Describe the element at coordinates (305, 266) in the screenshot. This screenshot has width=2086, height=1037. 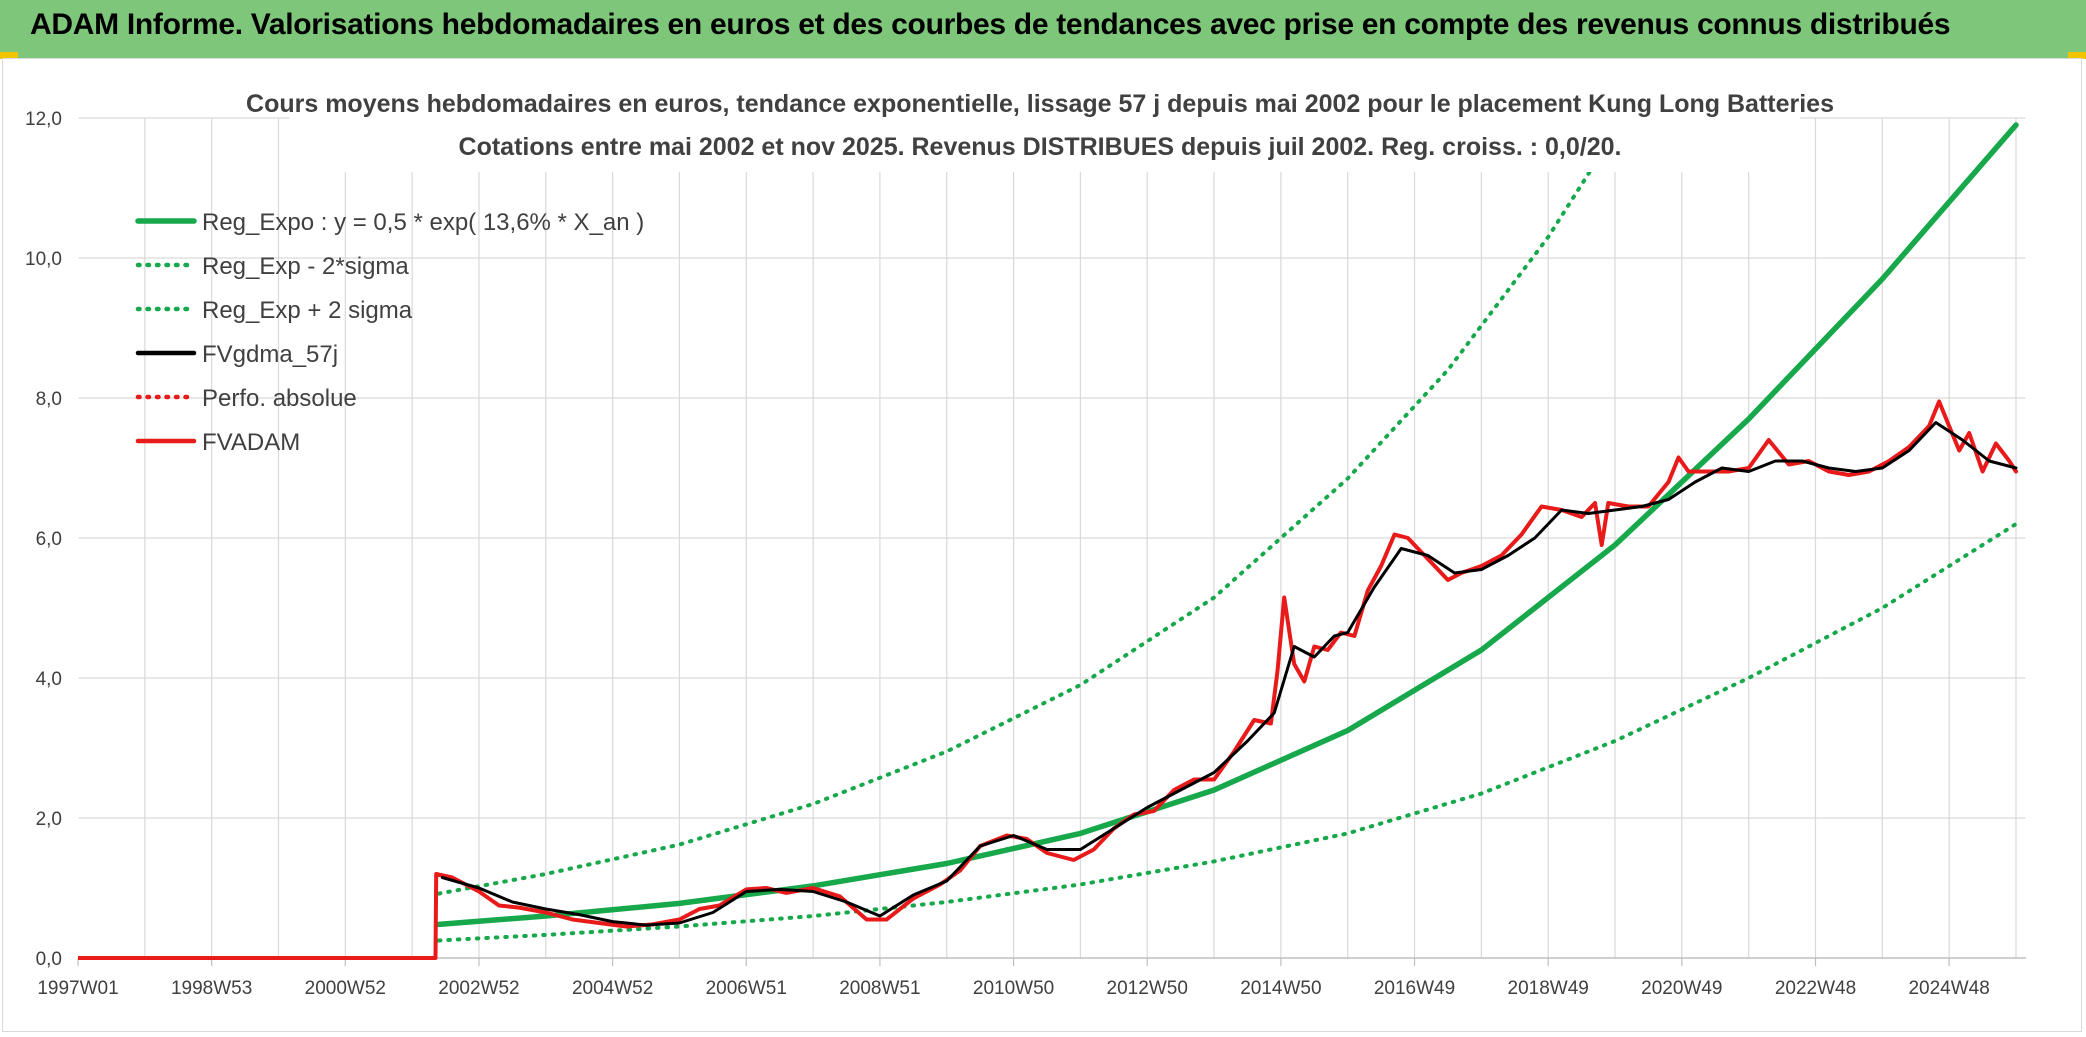
I see `legend-label: Reg_Exp - 2*sigma` at that location.